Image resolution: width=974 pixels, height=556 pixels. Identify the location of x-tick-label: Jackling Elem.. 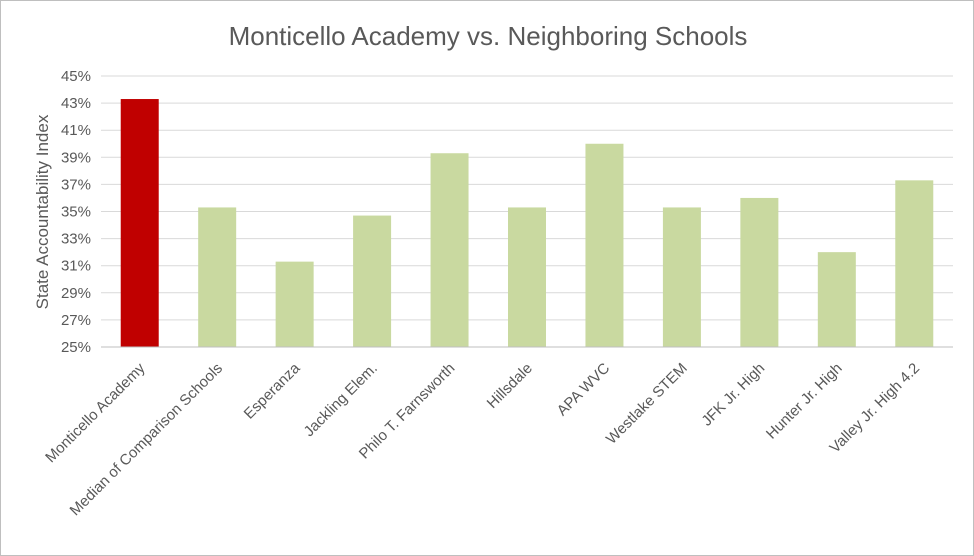
(341, 400).